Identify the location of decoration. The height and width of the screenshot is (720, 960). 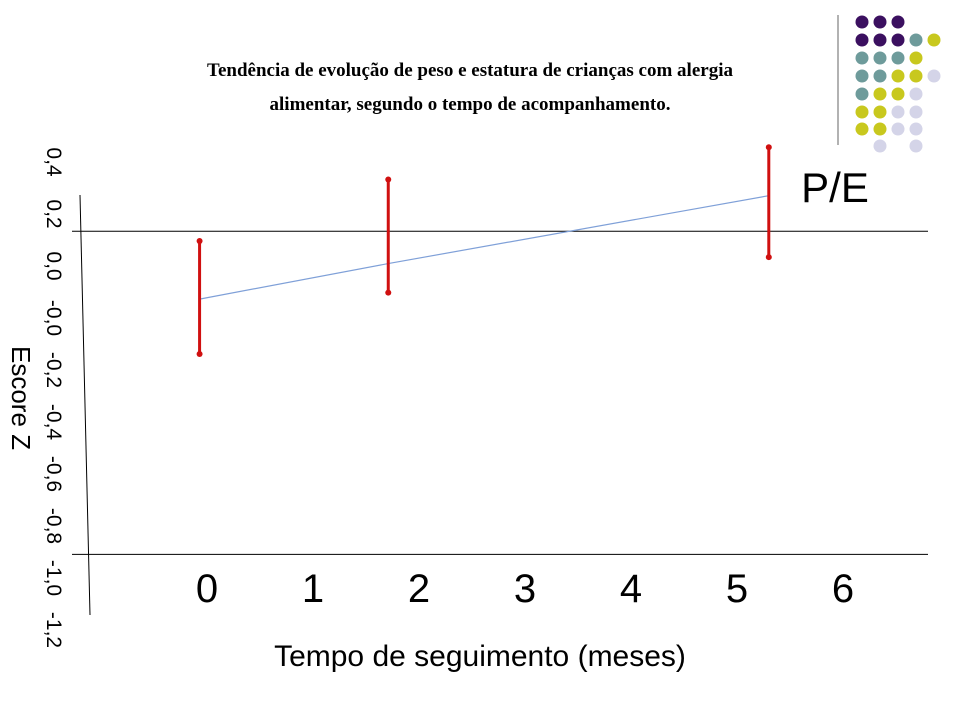
(889, 84).